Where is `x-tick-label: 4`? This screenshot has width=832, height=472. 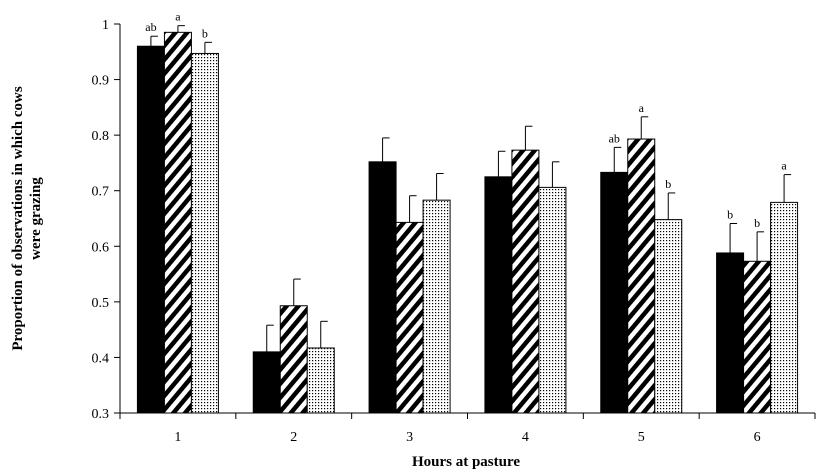 x-tick-label: 4 is located at coordinates (525, 437).